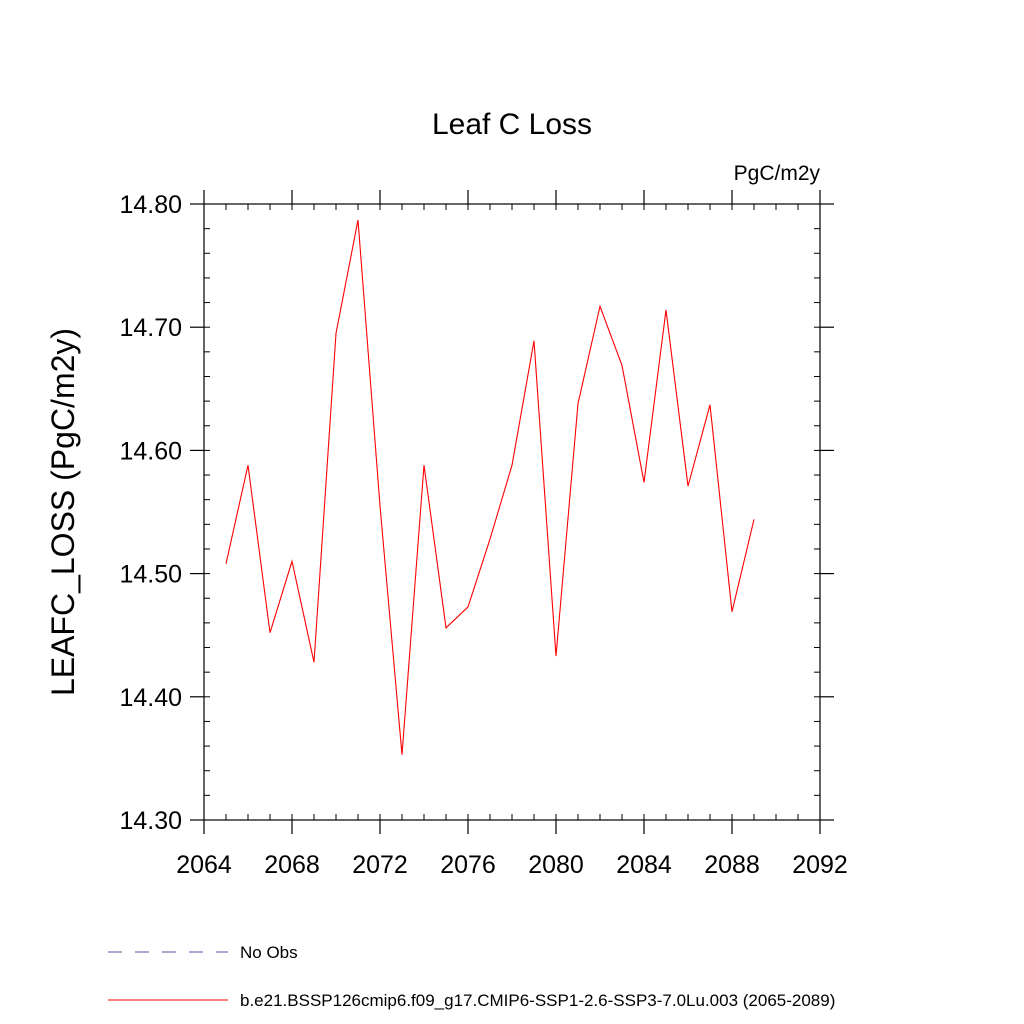  What do you see at coordinates (150, 205) in the screenshot?
I see `y-tick-label: 14.80` at bounding box center [150, 205].